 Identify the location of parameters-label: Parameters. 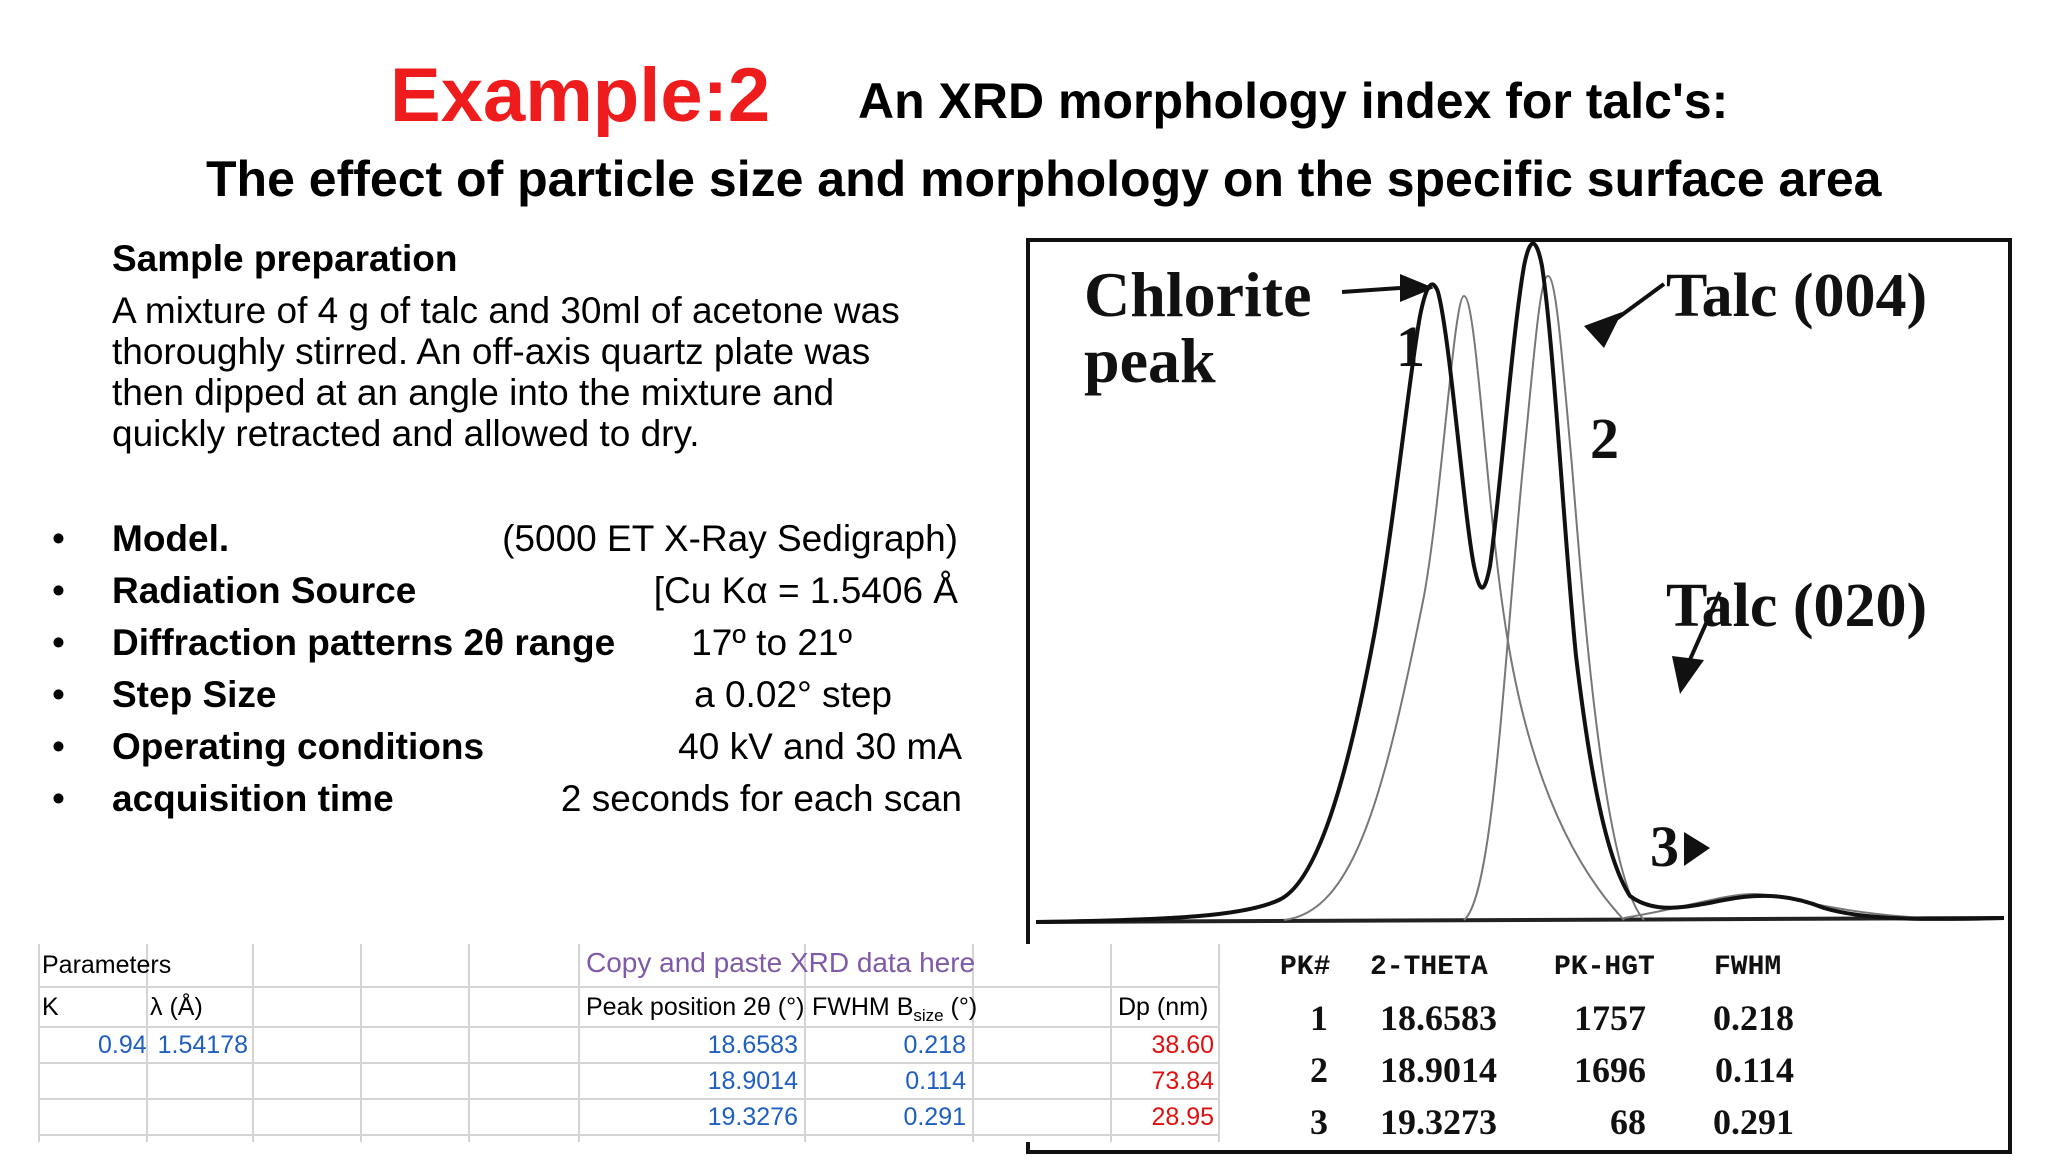
(107, 965).